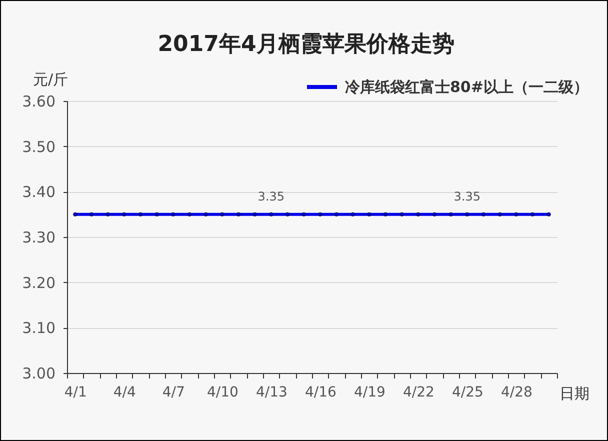 This screenshot has height=441, width=608. Describe the element at coordinates (575, 393) in the screenshot. I see `x-axis-title: 日期` at that location.